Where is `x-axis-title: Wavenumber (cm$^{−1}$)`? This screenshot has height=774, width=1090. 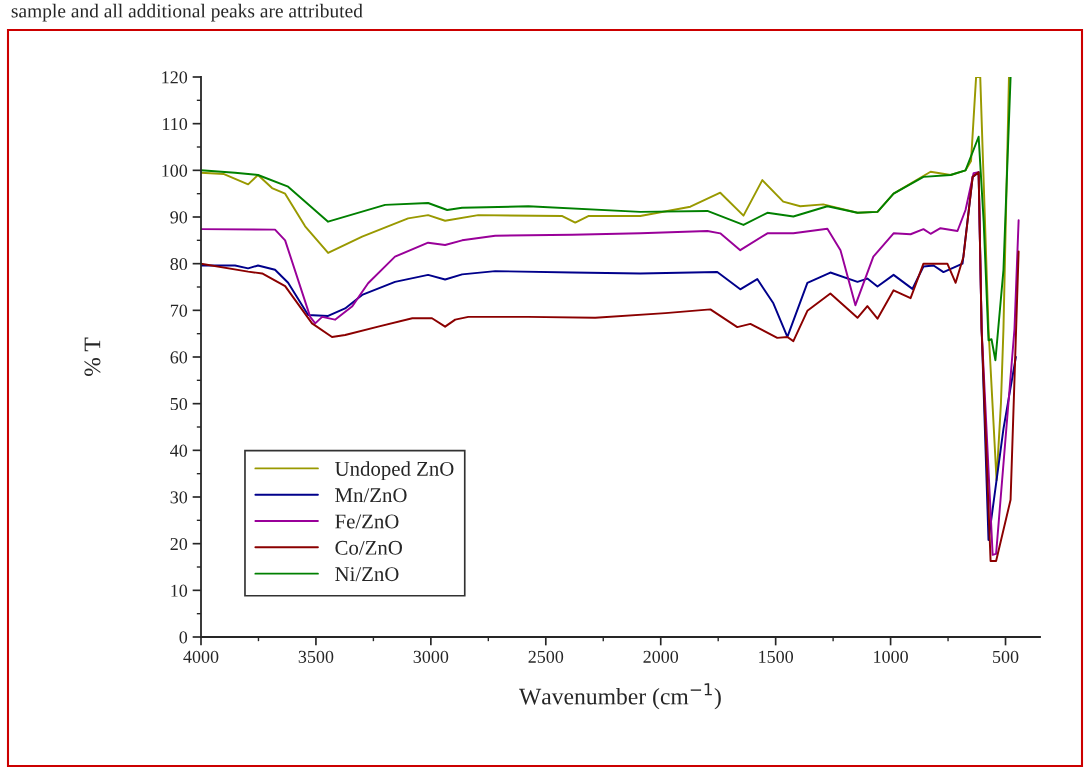 x-axis-title: Wavenumber (cm$^{−1}$) is located at coordinates (619, 696).